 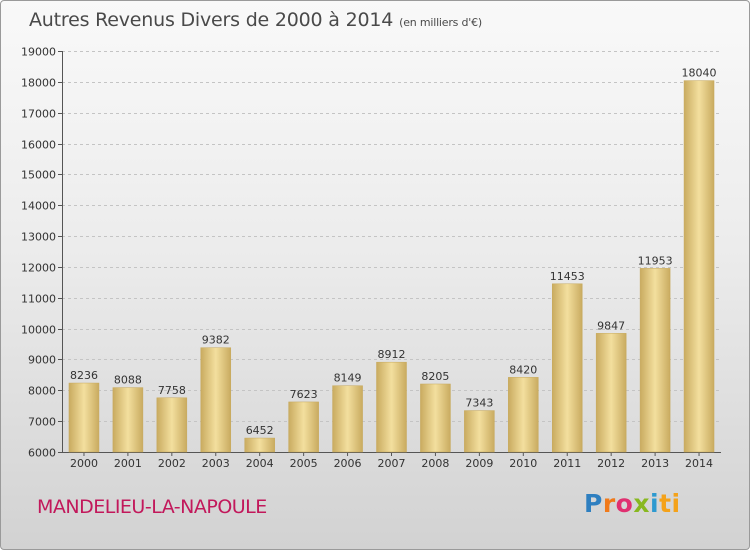 What do you see at coordinates (128, 463) in the screenshot?
I see `x-tick-label-2001: 2001` at bounding box center [128, 463].